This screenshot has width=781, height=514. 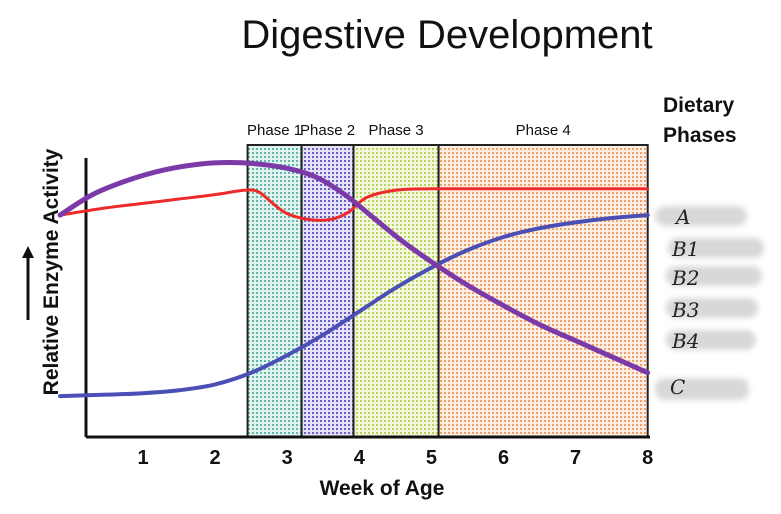 I want to click on legend-entries: A B1 B2 B3 B4 C, so click(x=684, y=302).